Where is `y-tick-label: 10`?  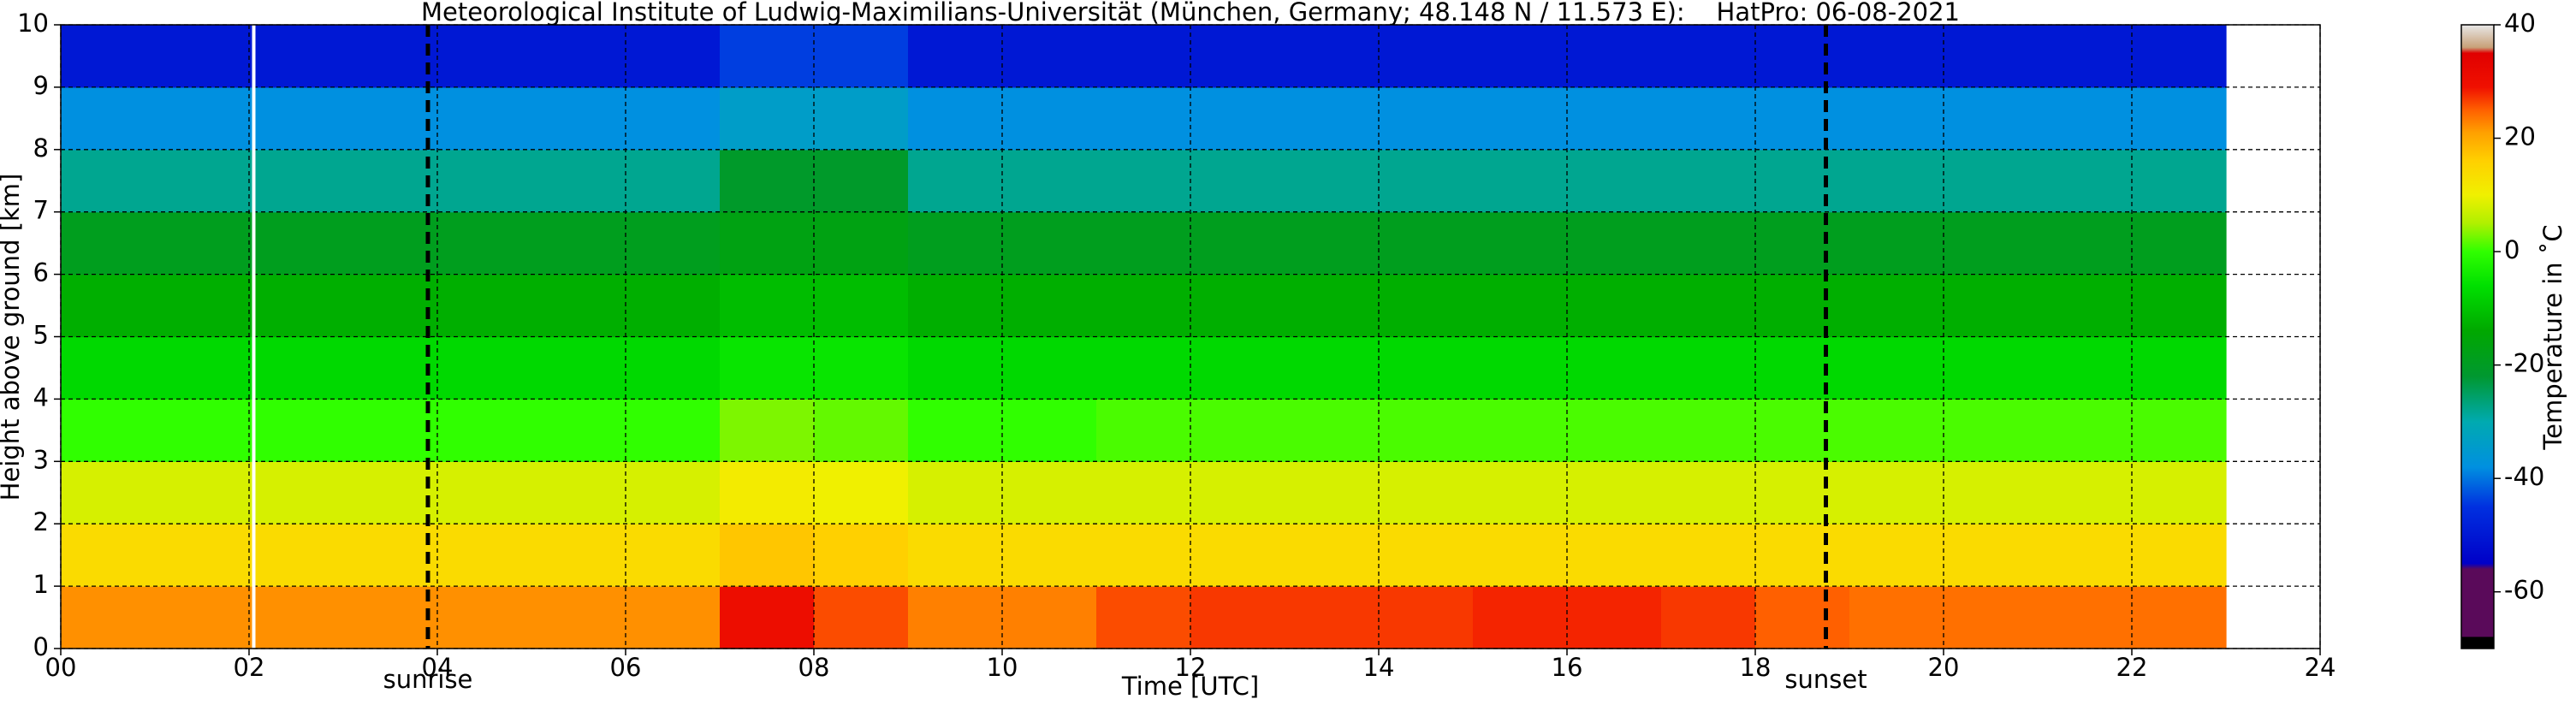 y-tick-label: 10 is located at coordinates (33, 23).